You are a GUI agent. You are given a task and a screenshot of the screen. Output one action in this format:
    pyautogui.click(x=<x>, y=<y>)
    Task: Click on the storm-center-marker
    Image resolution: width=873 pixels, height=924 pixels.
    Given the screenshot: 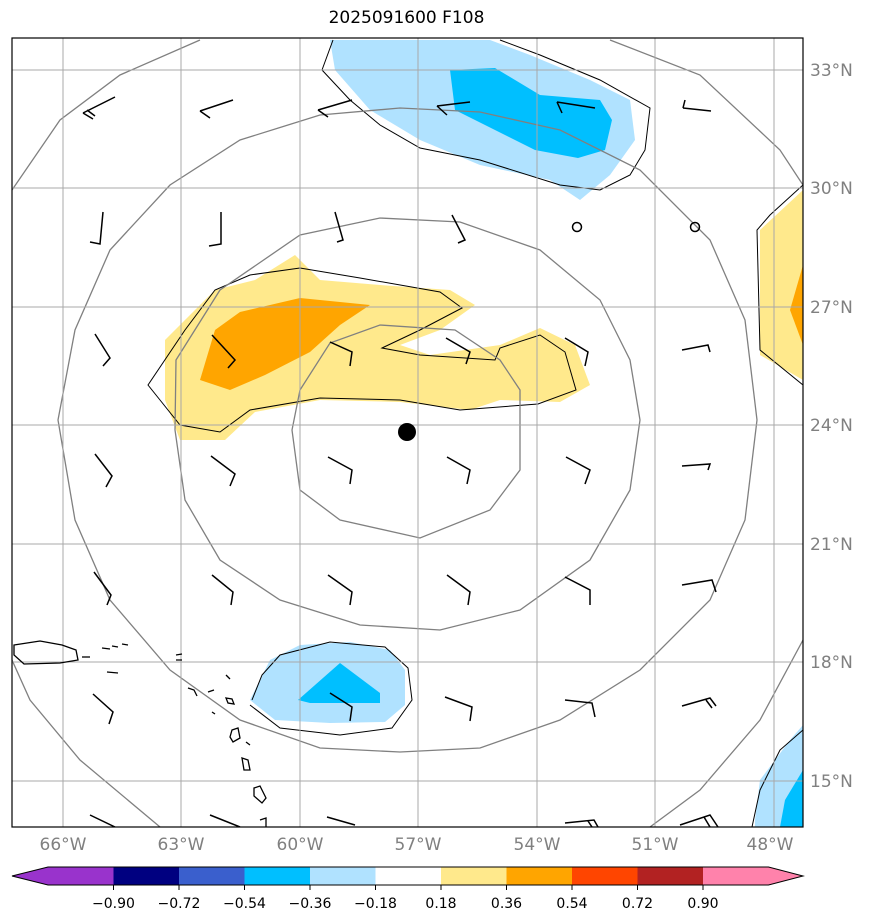 What is the action you would take?
    pyautogui.click(x=407, y=432)
    